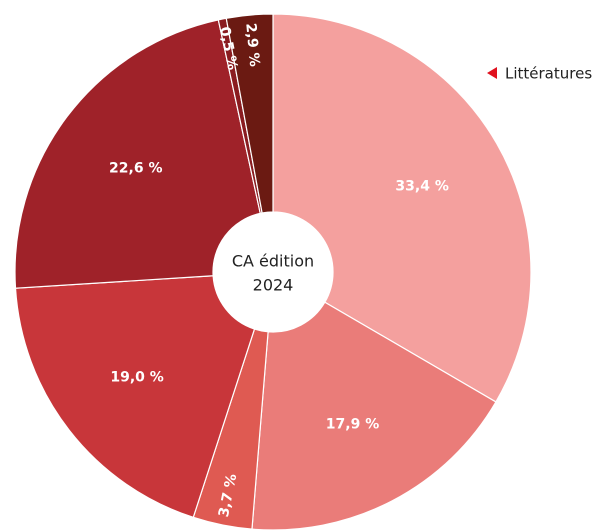 The image size is (609, 532). I want to click on value-label: 22,6 %, so click(135, 168).